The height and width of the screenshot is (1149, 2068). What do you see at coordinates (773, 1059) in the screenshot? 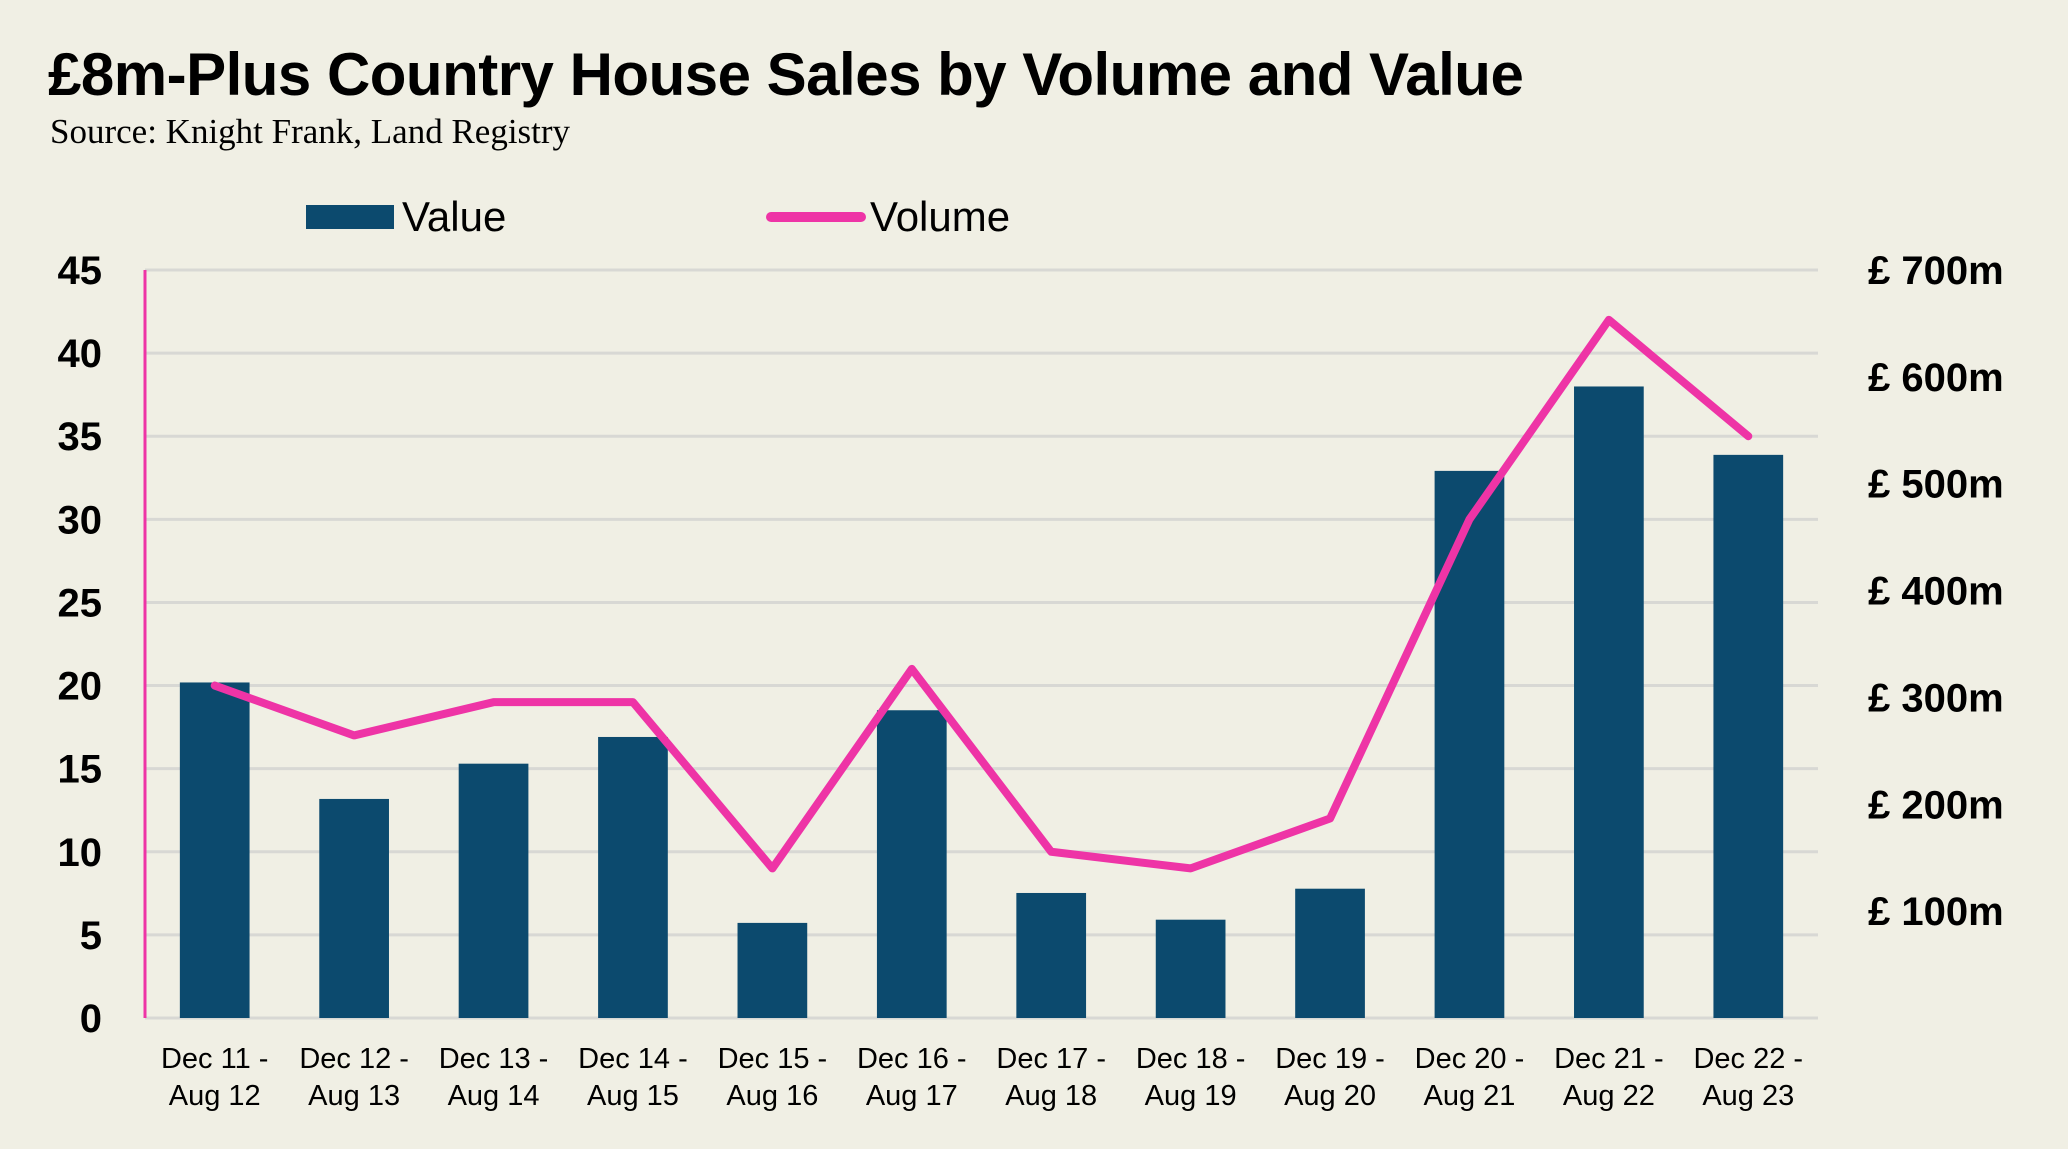
I see `x-tick-label-line1: Dec 15 -` at bounding box center [773, 1059].